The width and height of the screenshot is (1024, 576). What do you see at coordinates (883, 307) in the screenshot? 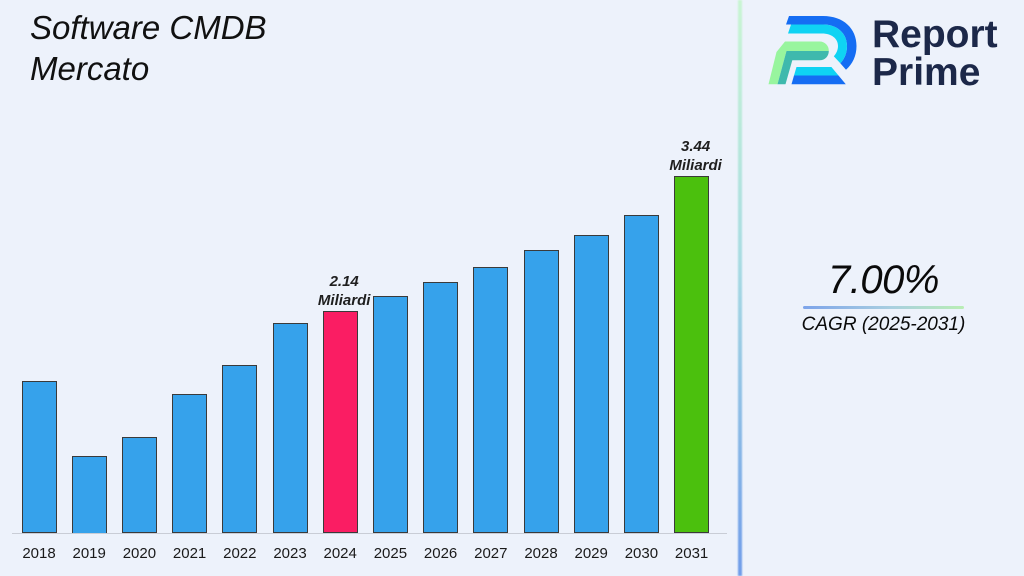
I see `cagr-underline` at bounding box center [883, 307].